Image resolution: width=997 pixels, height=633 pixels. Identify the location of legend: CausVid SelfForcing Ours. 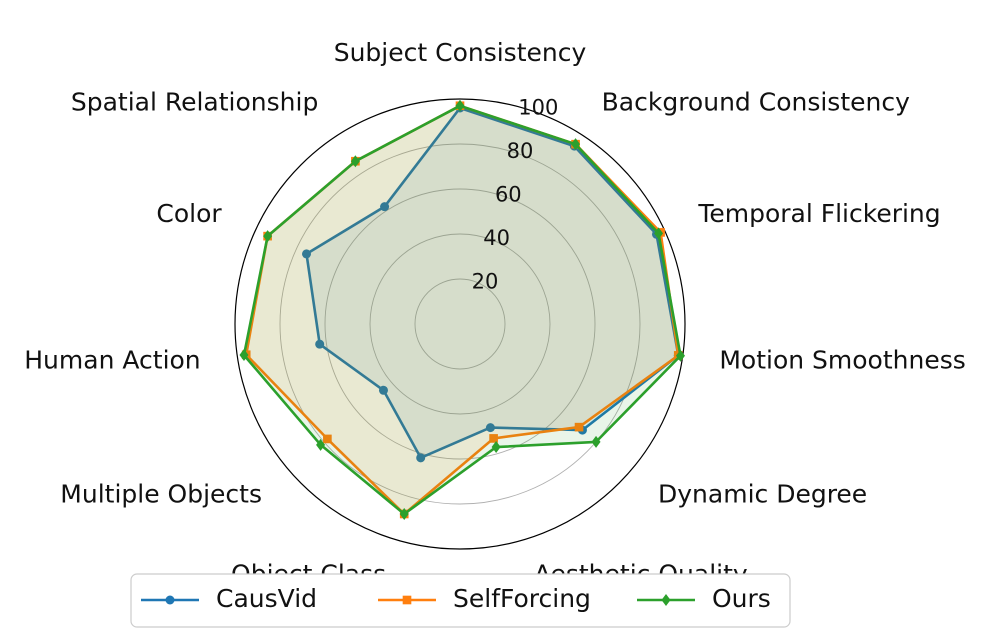
(460, 600).